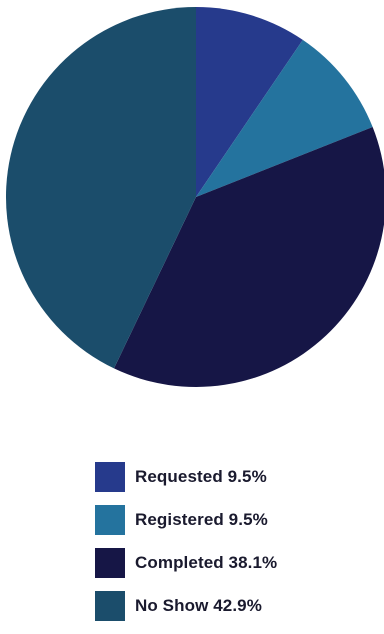  I want to click on legend-item-registered: Registered 9.5%, so click(186, 520).